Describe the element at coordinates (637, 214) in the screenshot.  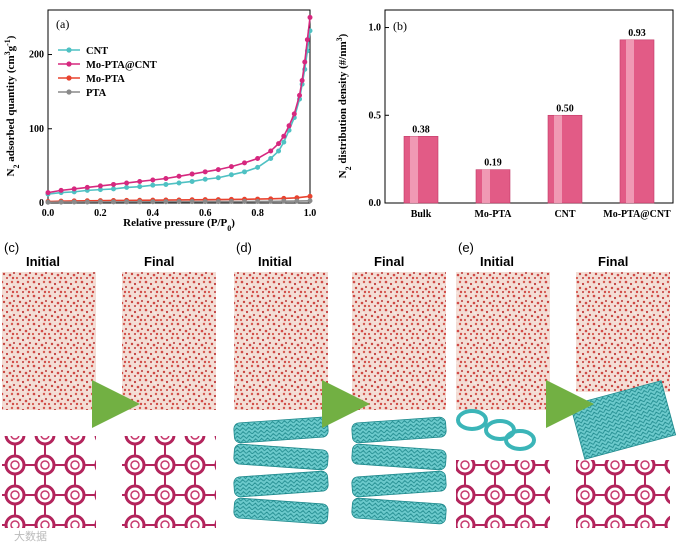
I see `category-label: Mo-PTA@CNT` at that location.